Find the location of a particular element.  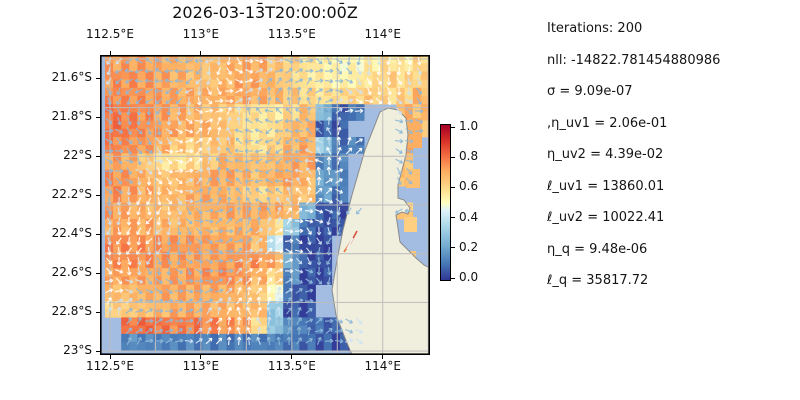

stats-line: σ = 9.09e-07 is located at coordinates (590, 91).